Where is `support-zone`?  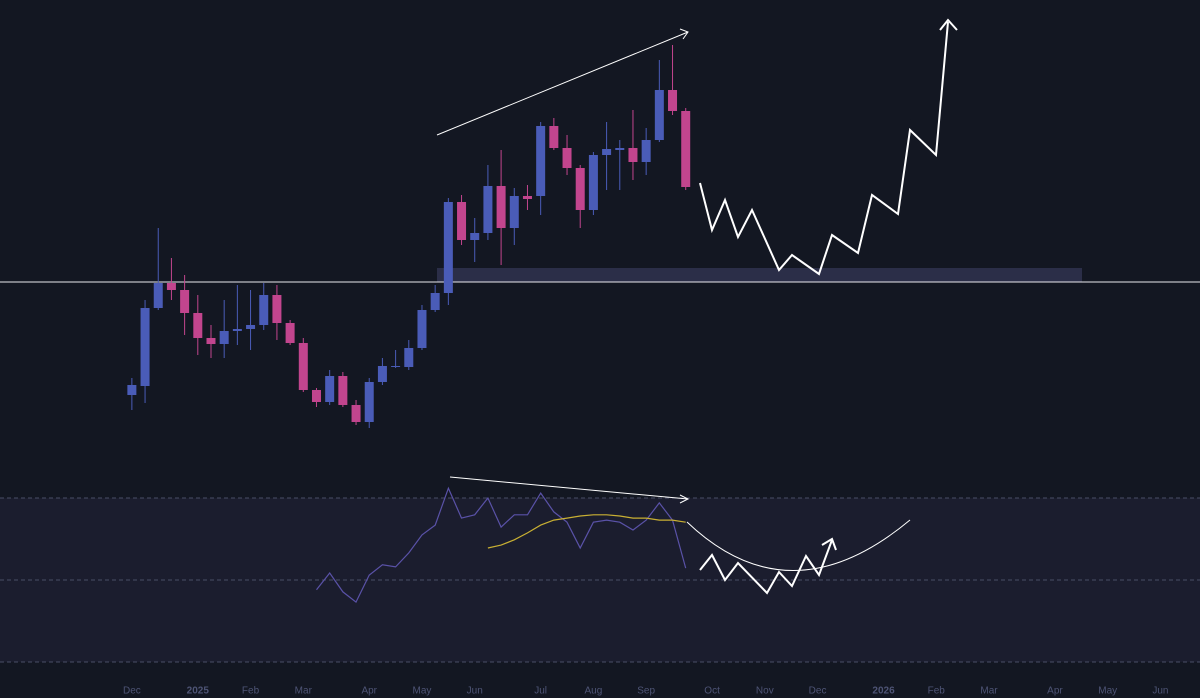 support-zone is located at coordinates (759, 275).